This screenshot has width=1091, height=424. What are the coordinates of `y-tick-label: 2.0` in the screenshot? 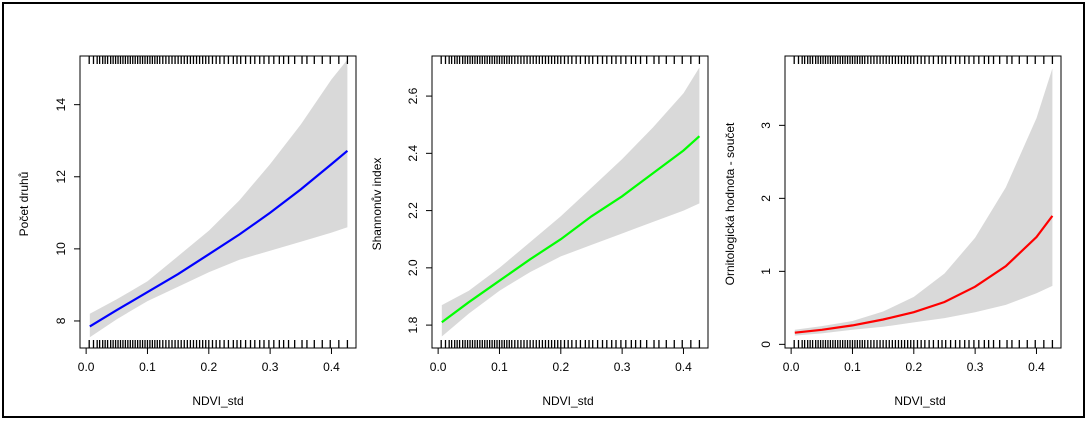 It's located at (413, 267).